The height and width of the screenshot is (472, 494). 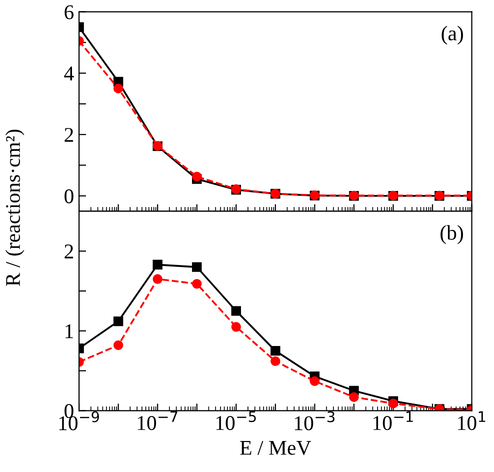 I want to click on annotation: (b), so click(x=451, y=234).